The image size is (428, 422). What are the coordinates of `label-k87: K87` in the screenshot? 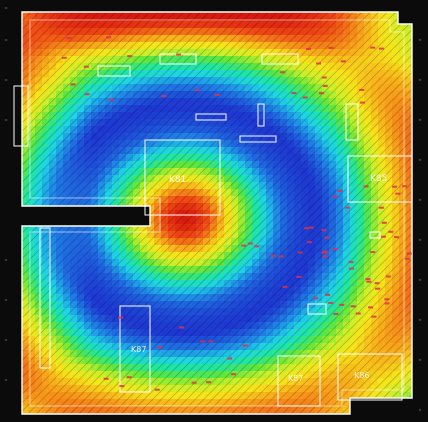 It's located at (138, 349).